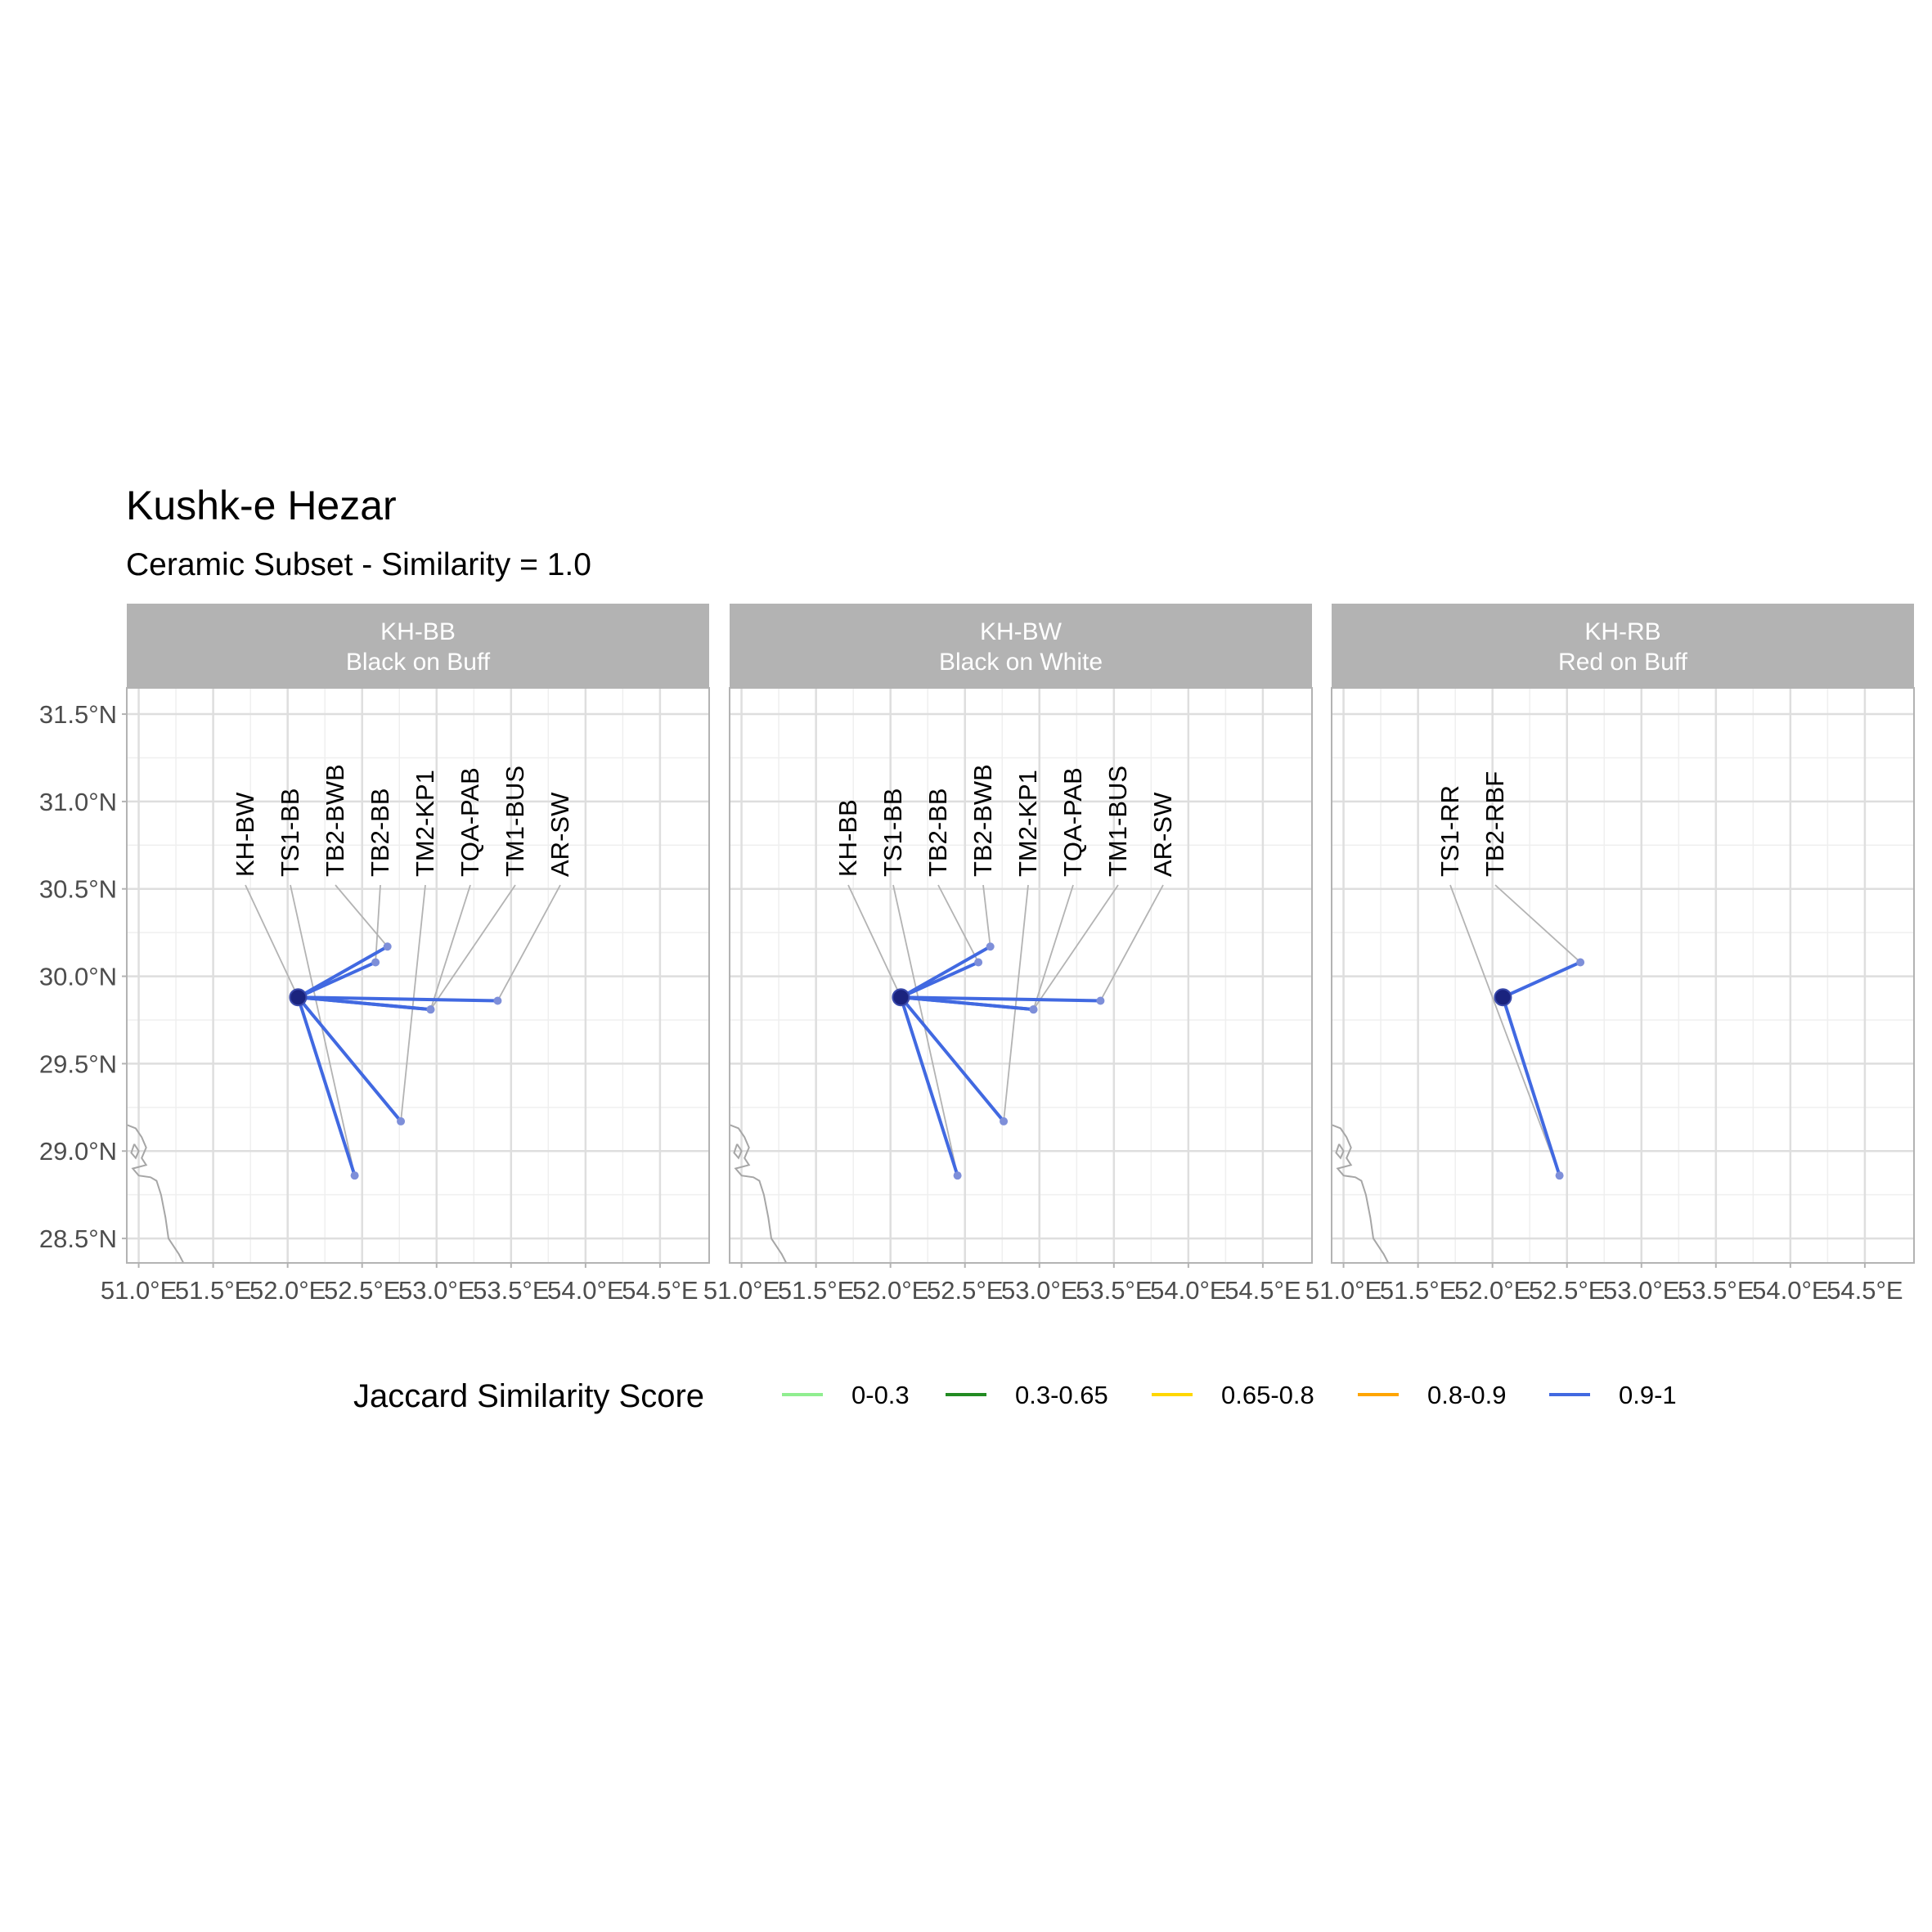 This screenshot has width=1932, height=1932. Describe the element at coordinates (419, 663) in the screenshot. I see `facet-strip-name: Black on Buff` at that location.